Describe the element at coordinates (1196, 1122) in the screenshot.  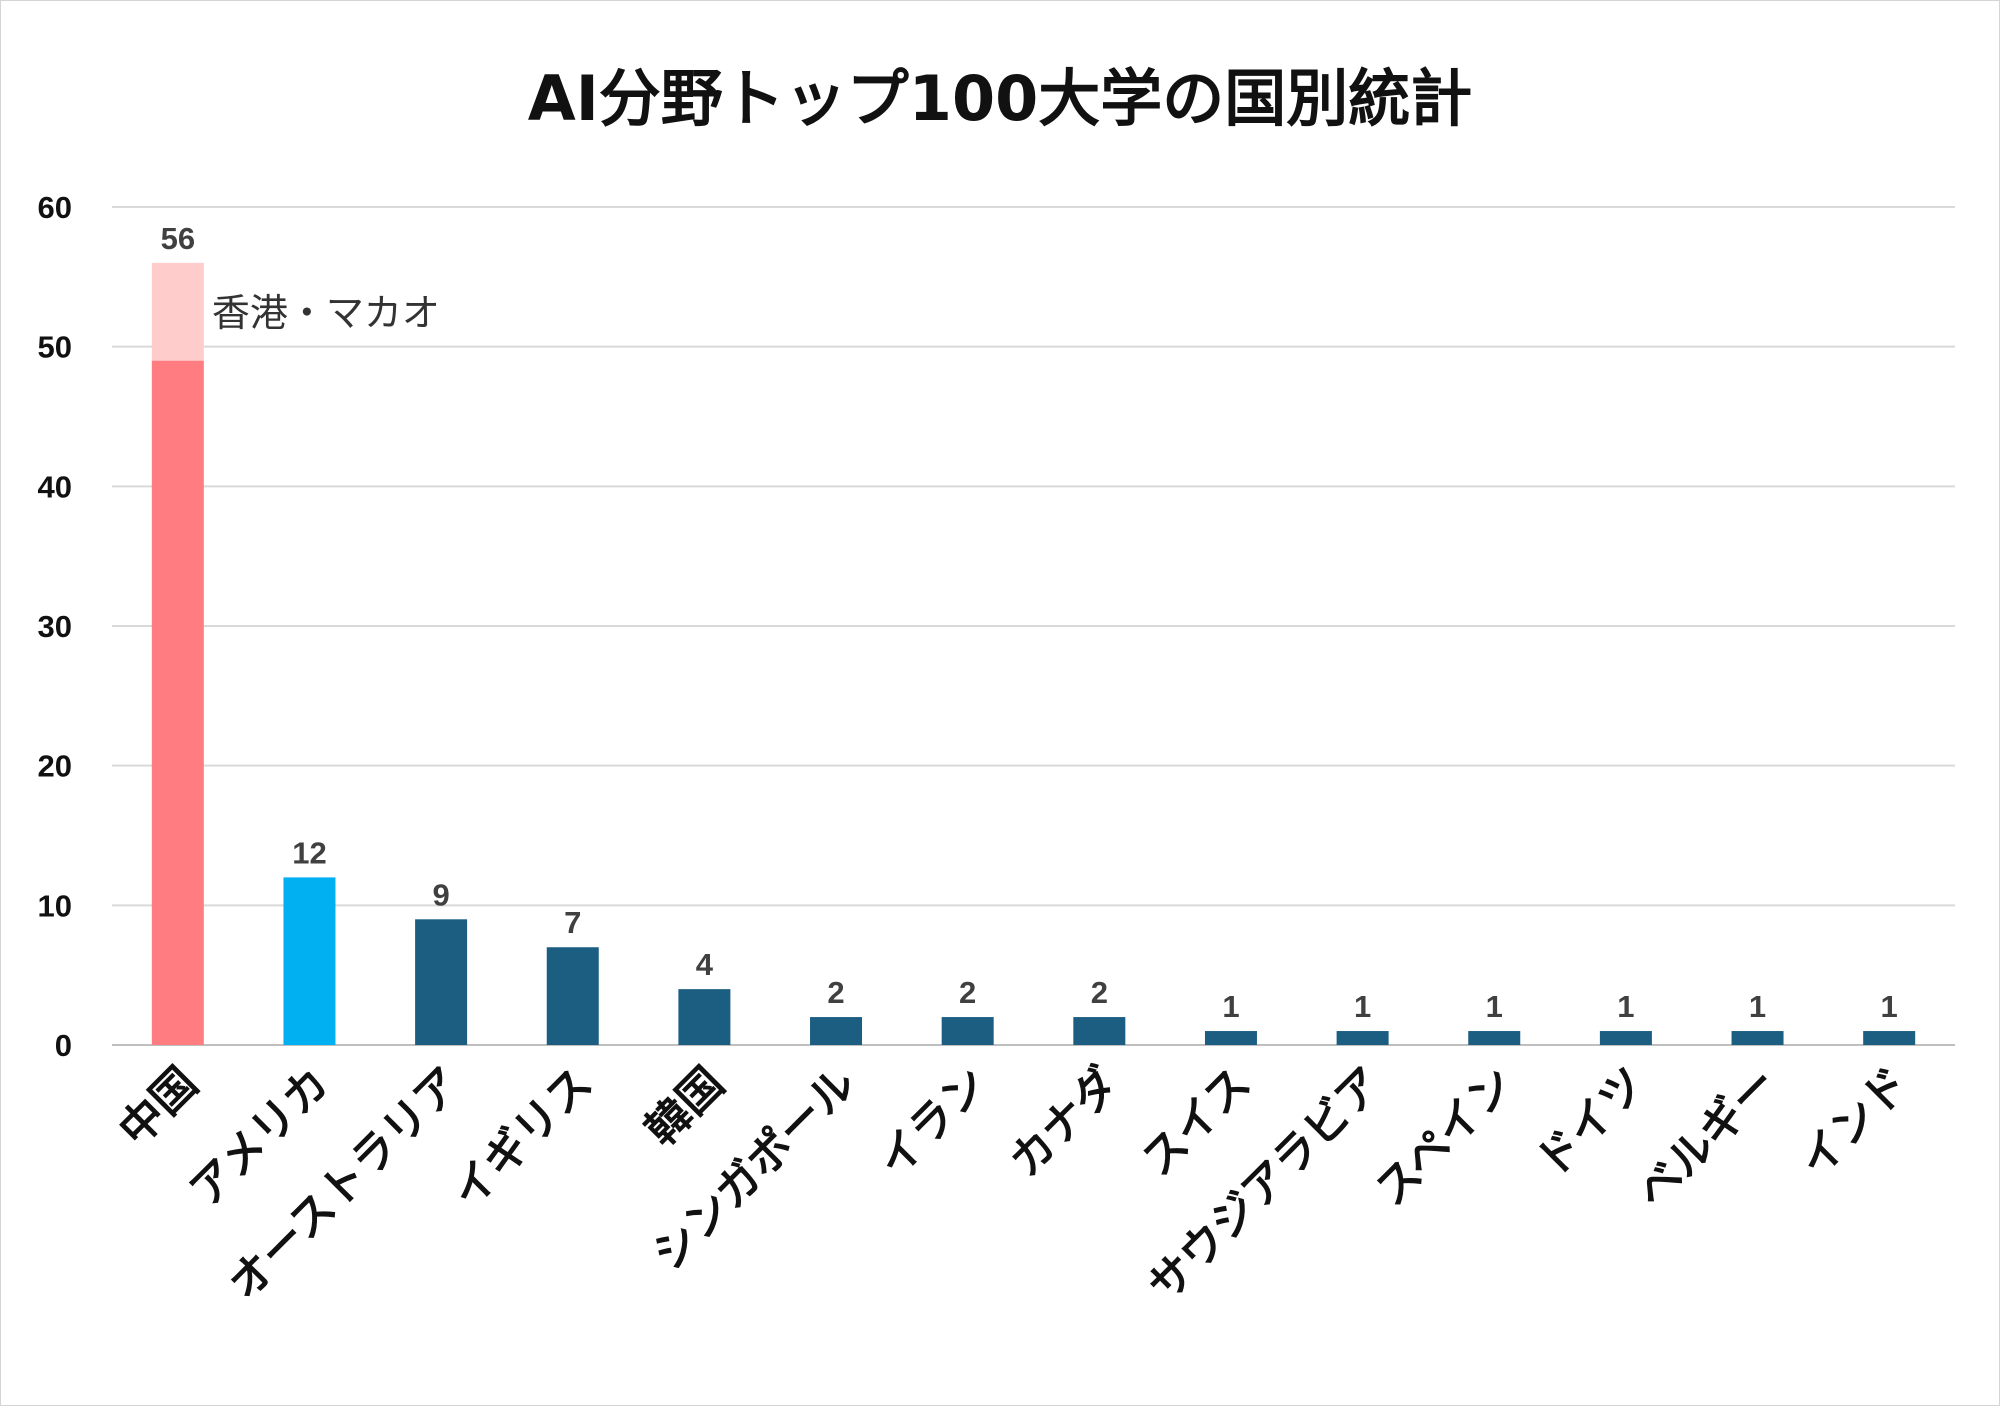
I see `category-label: スイス` at that location.